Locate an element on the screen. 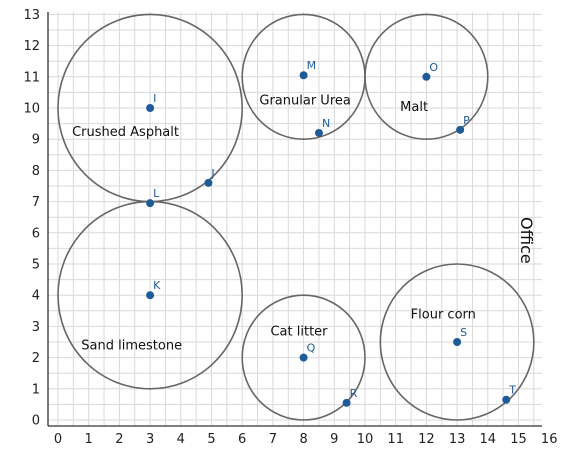 This screenshot has width=565, height=465. point-label: N is located at coordinates (326, 123).